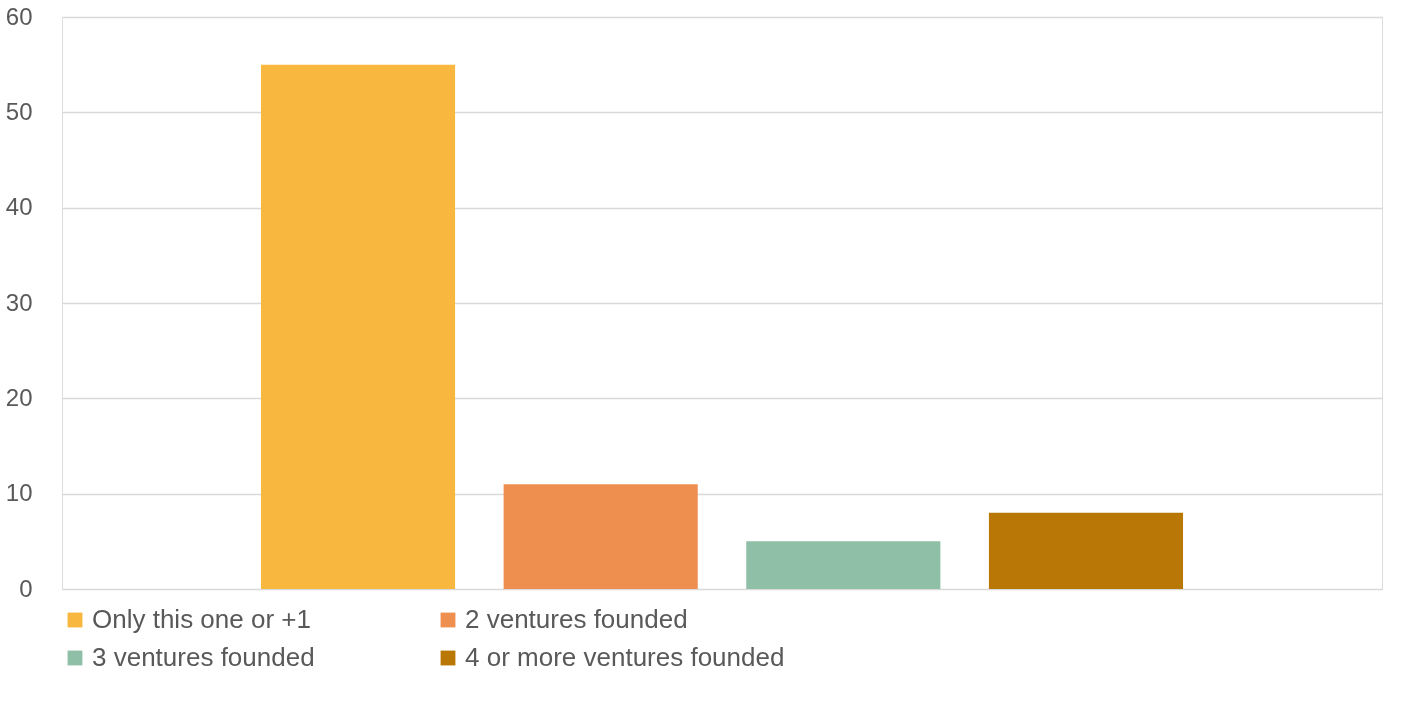 The image size is (1422, 721). What do you see at coordinates (625, 657) in the screenshot?
I see `legend-label: 4 or more ventures founded` at bounding box center [625, 657].